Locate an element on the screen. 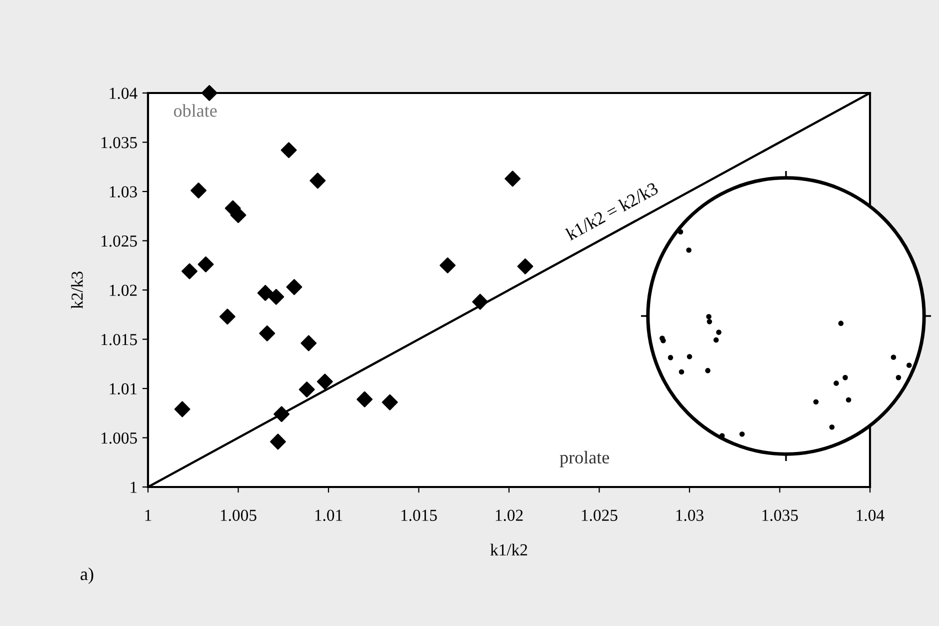 Image resolution: width=939 pixels, height=626 pixels. x-tick-label: 1.015 is located at coordinates (419, 516).